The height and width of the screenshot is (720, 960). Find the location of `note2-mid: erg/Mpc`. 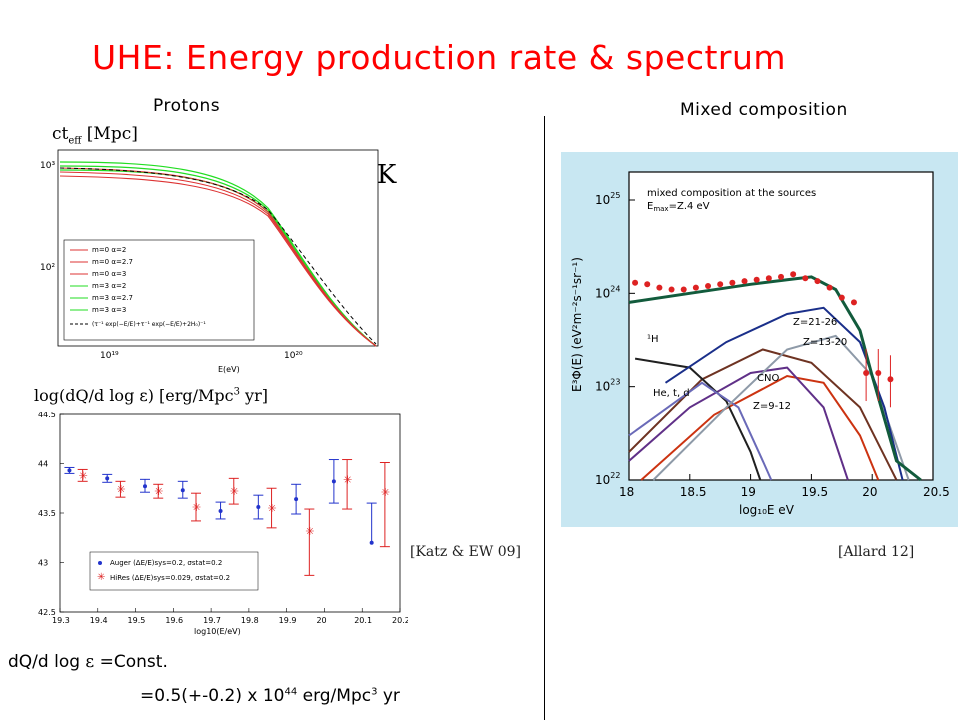

note2-mid: erg/Mpc is located at coordinates (334, 696).